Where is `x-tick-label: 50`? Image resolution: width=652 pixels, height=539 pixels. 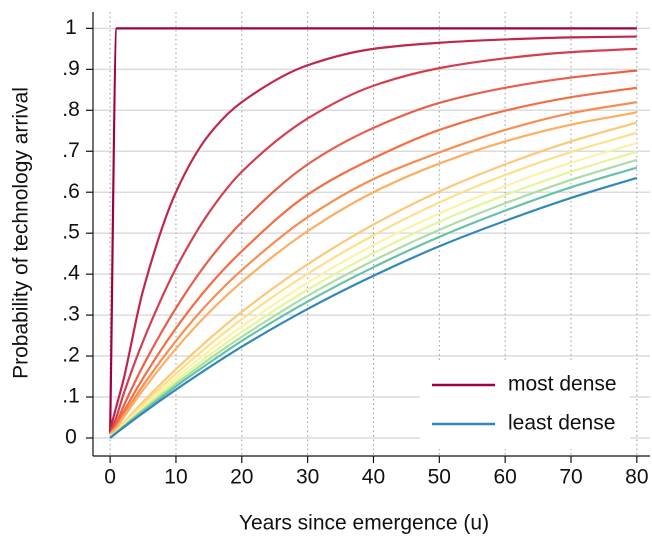
x-tick-label: 50 is located at coordinates (439, 477).